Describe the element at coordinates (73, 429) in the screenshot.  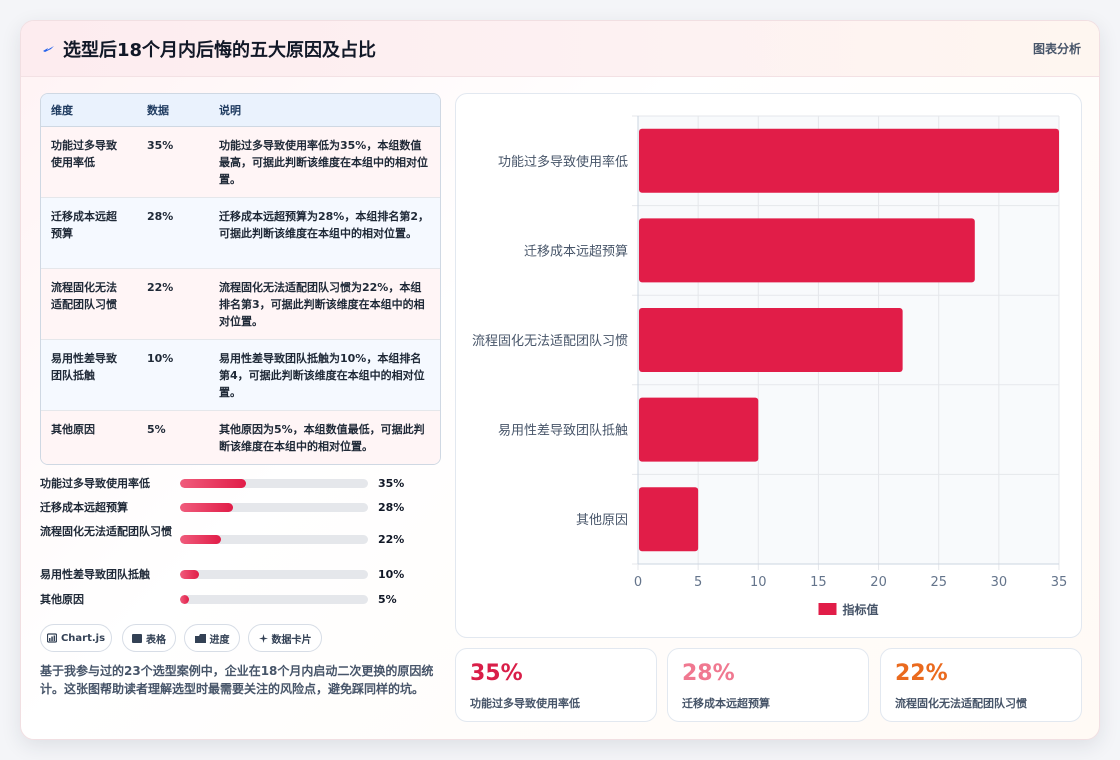
I see `table-cell-dimension: 其他原因` at that location.